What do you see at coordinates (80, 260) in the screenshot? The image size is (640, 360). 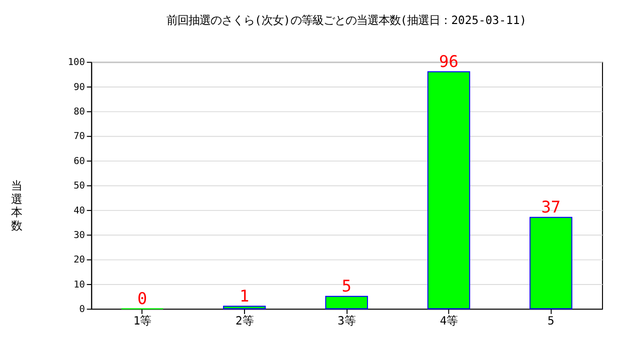 I see `y-tick-label: 20` at bounding box center [80, 260].